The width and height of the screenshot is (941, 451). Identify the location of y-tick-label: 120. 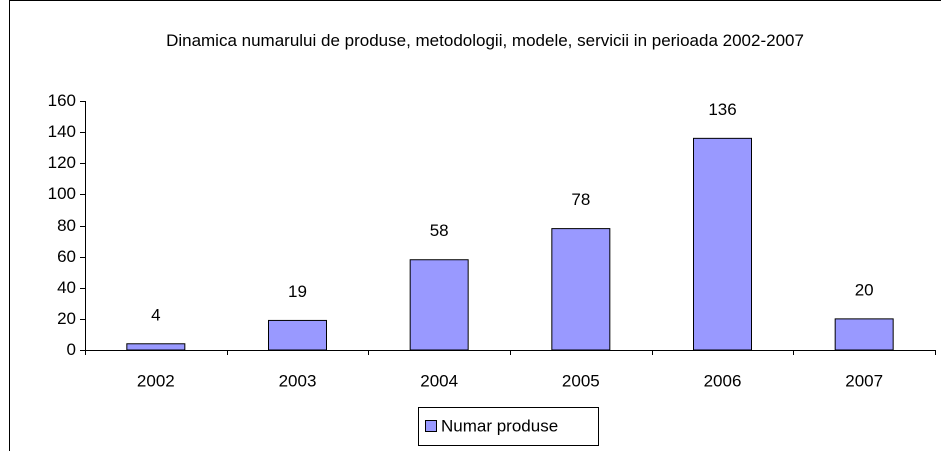
(62, 162).